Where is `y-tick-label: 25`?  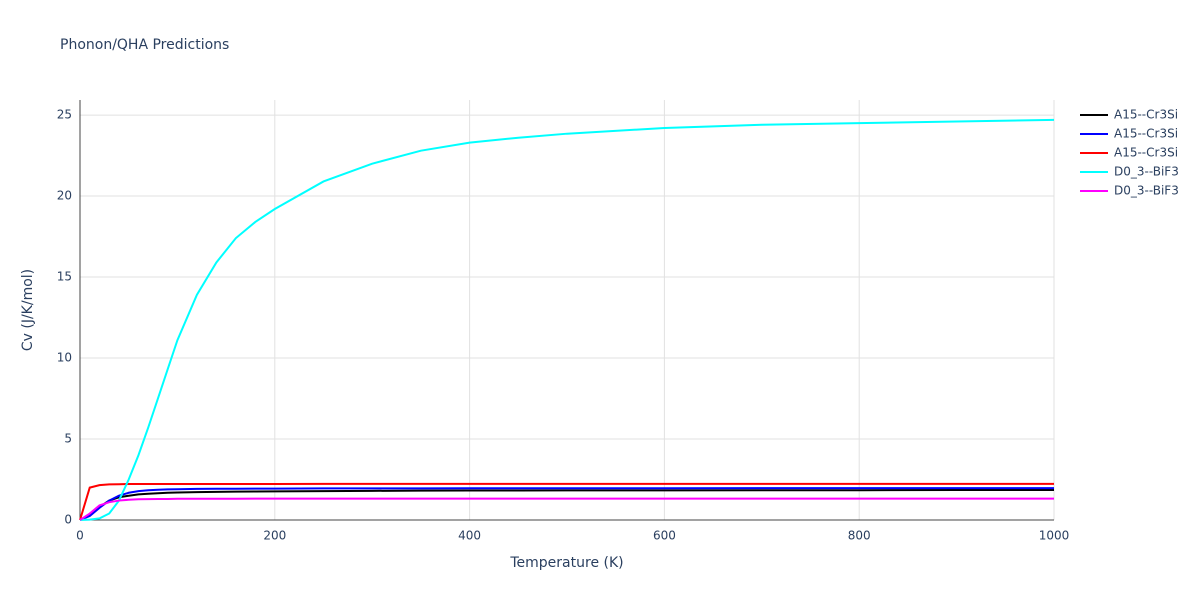 y-tick-label: 25 is located at coordinates (64, 115).